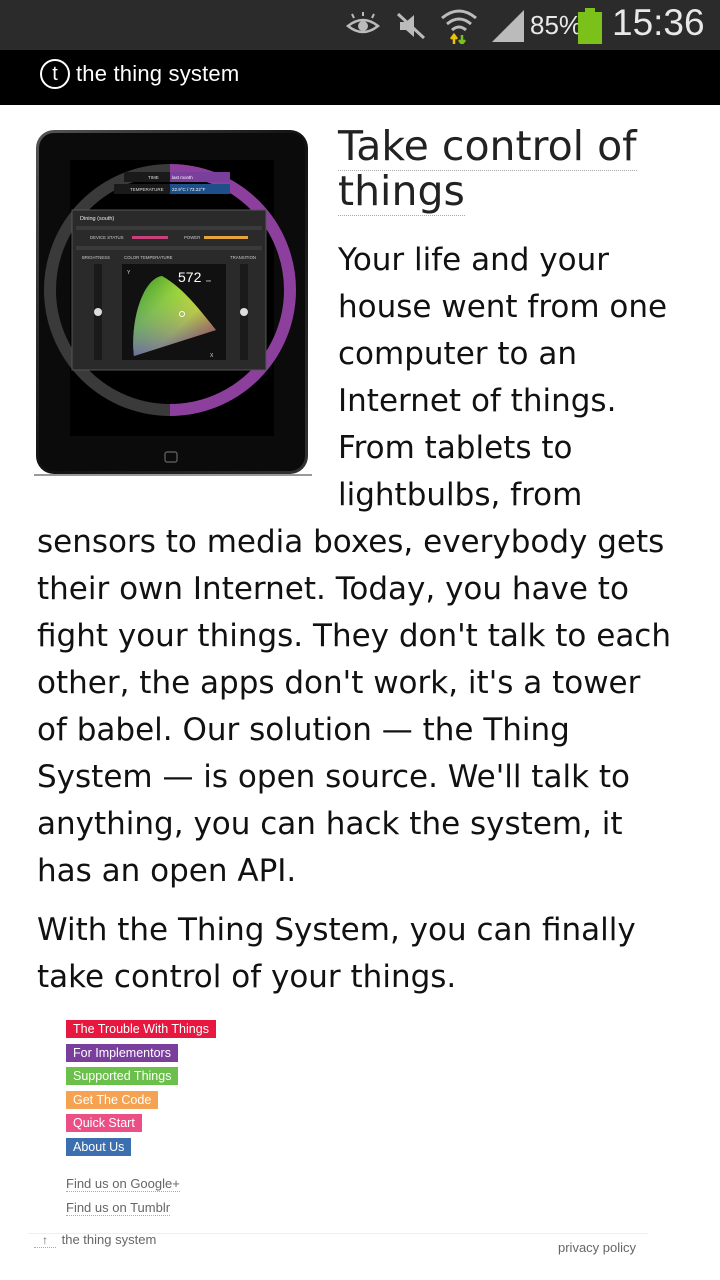 The height and width of the screenshot is (1280, 720). I want to click on footer-home-link: ↑ the thing system, so click(95, 1240).